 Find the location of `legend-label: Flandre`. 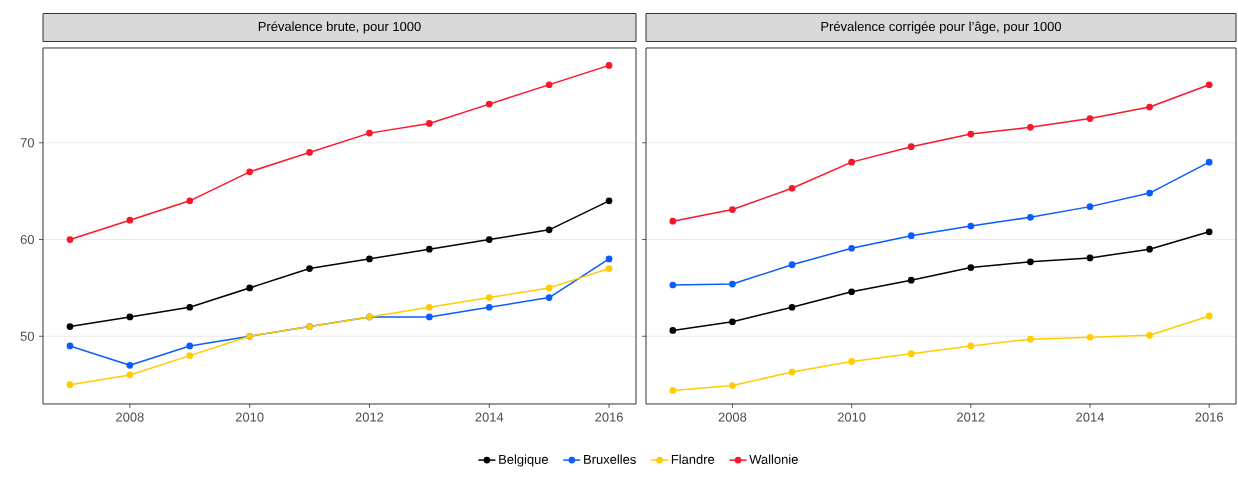

legend-label: Flandre is located at coordinates (693, 459).